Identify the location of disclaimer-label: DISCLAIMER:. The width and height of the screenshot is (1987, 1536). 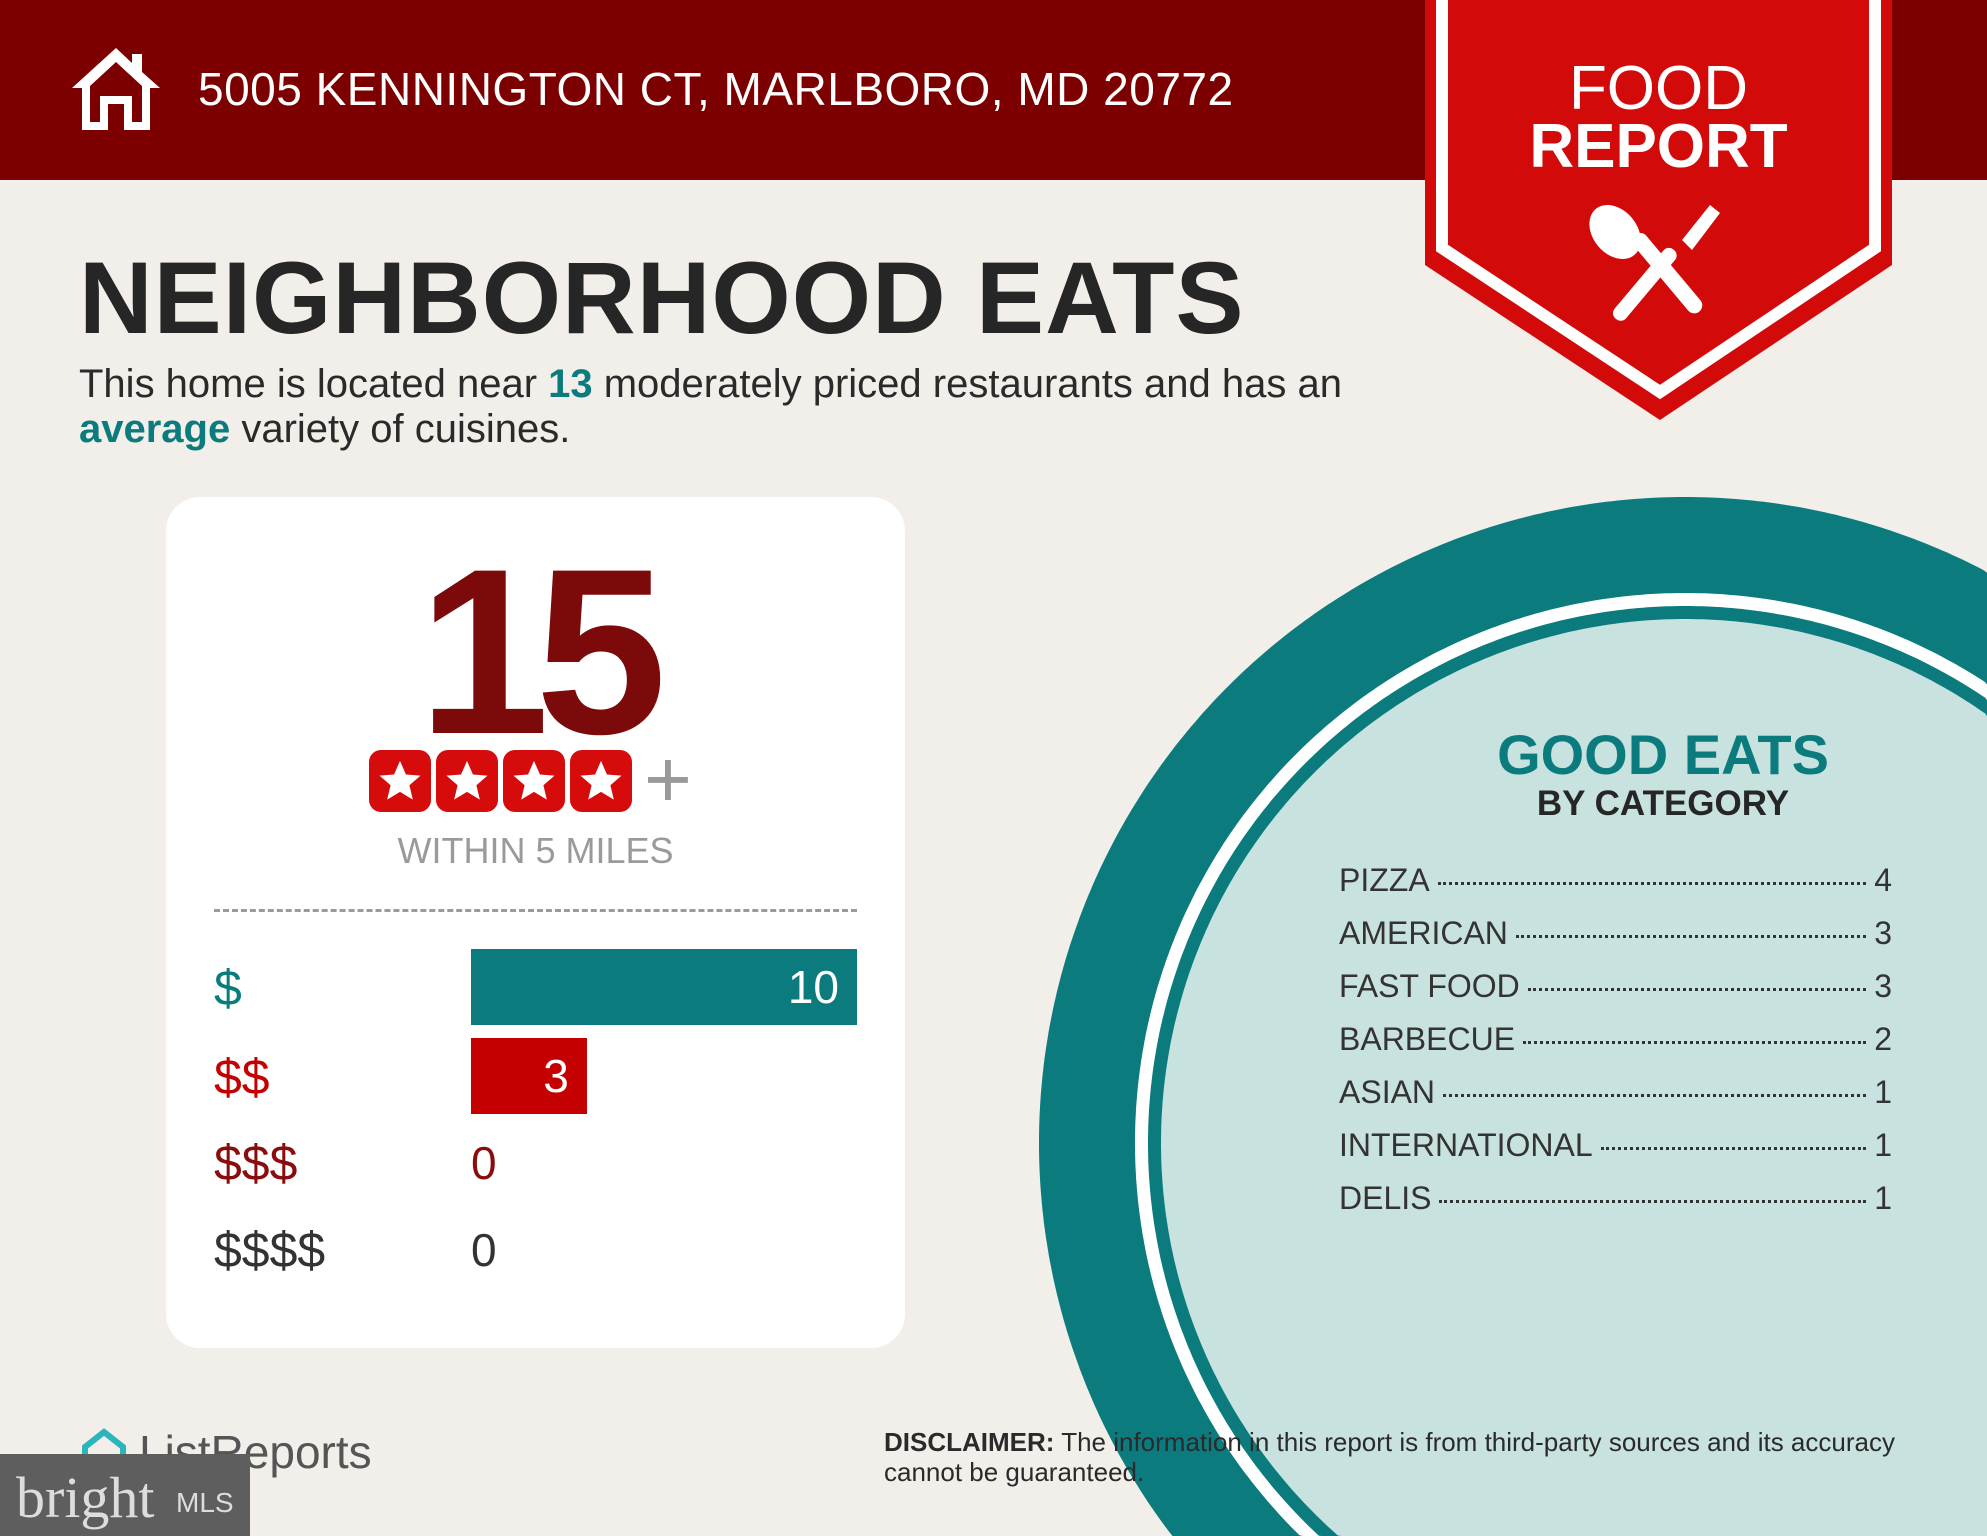
(969, 1442).